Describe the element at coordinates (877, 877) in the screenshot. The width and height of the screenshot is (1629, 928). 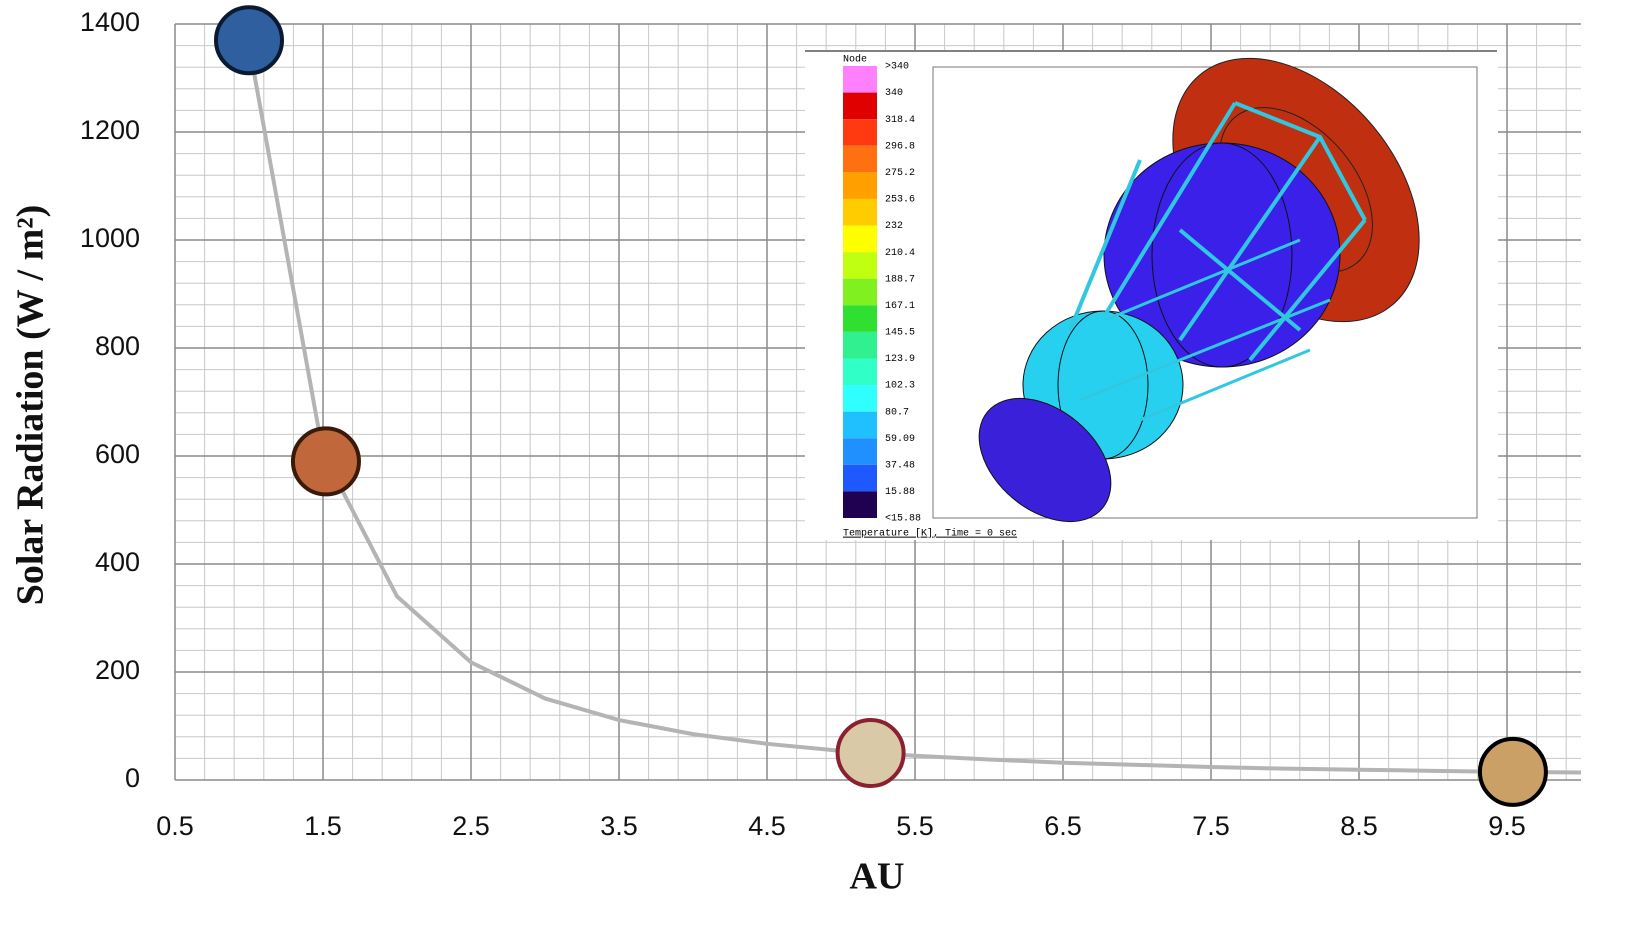
I see `x-axis-title: AU` at that location.